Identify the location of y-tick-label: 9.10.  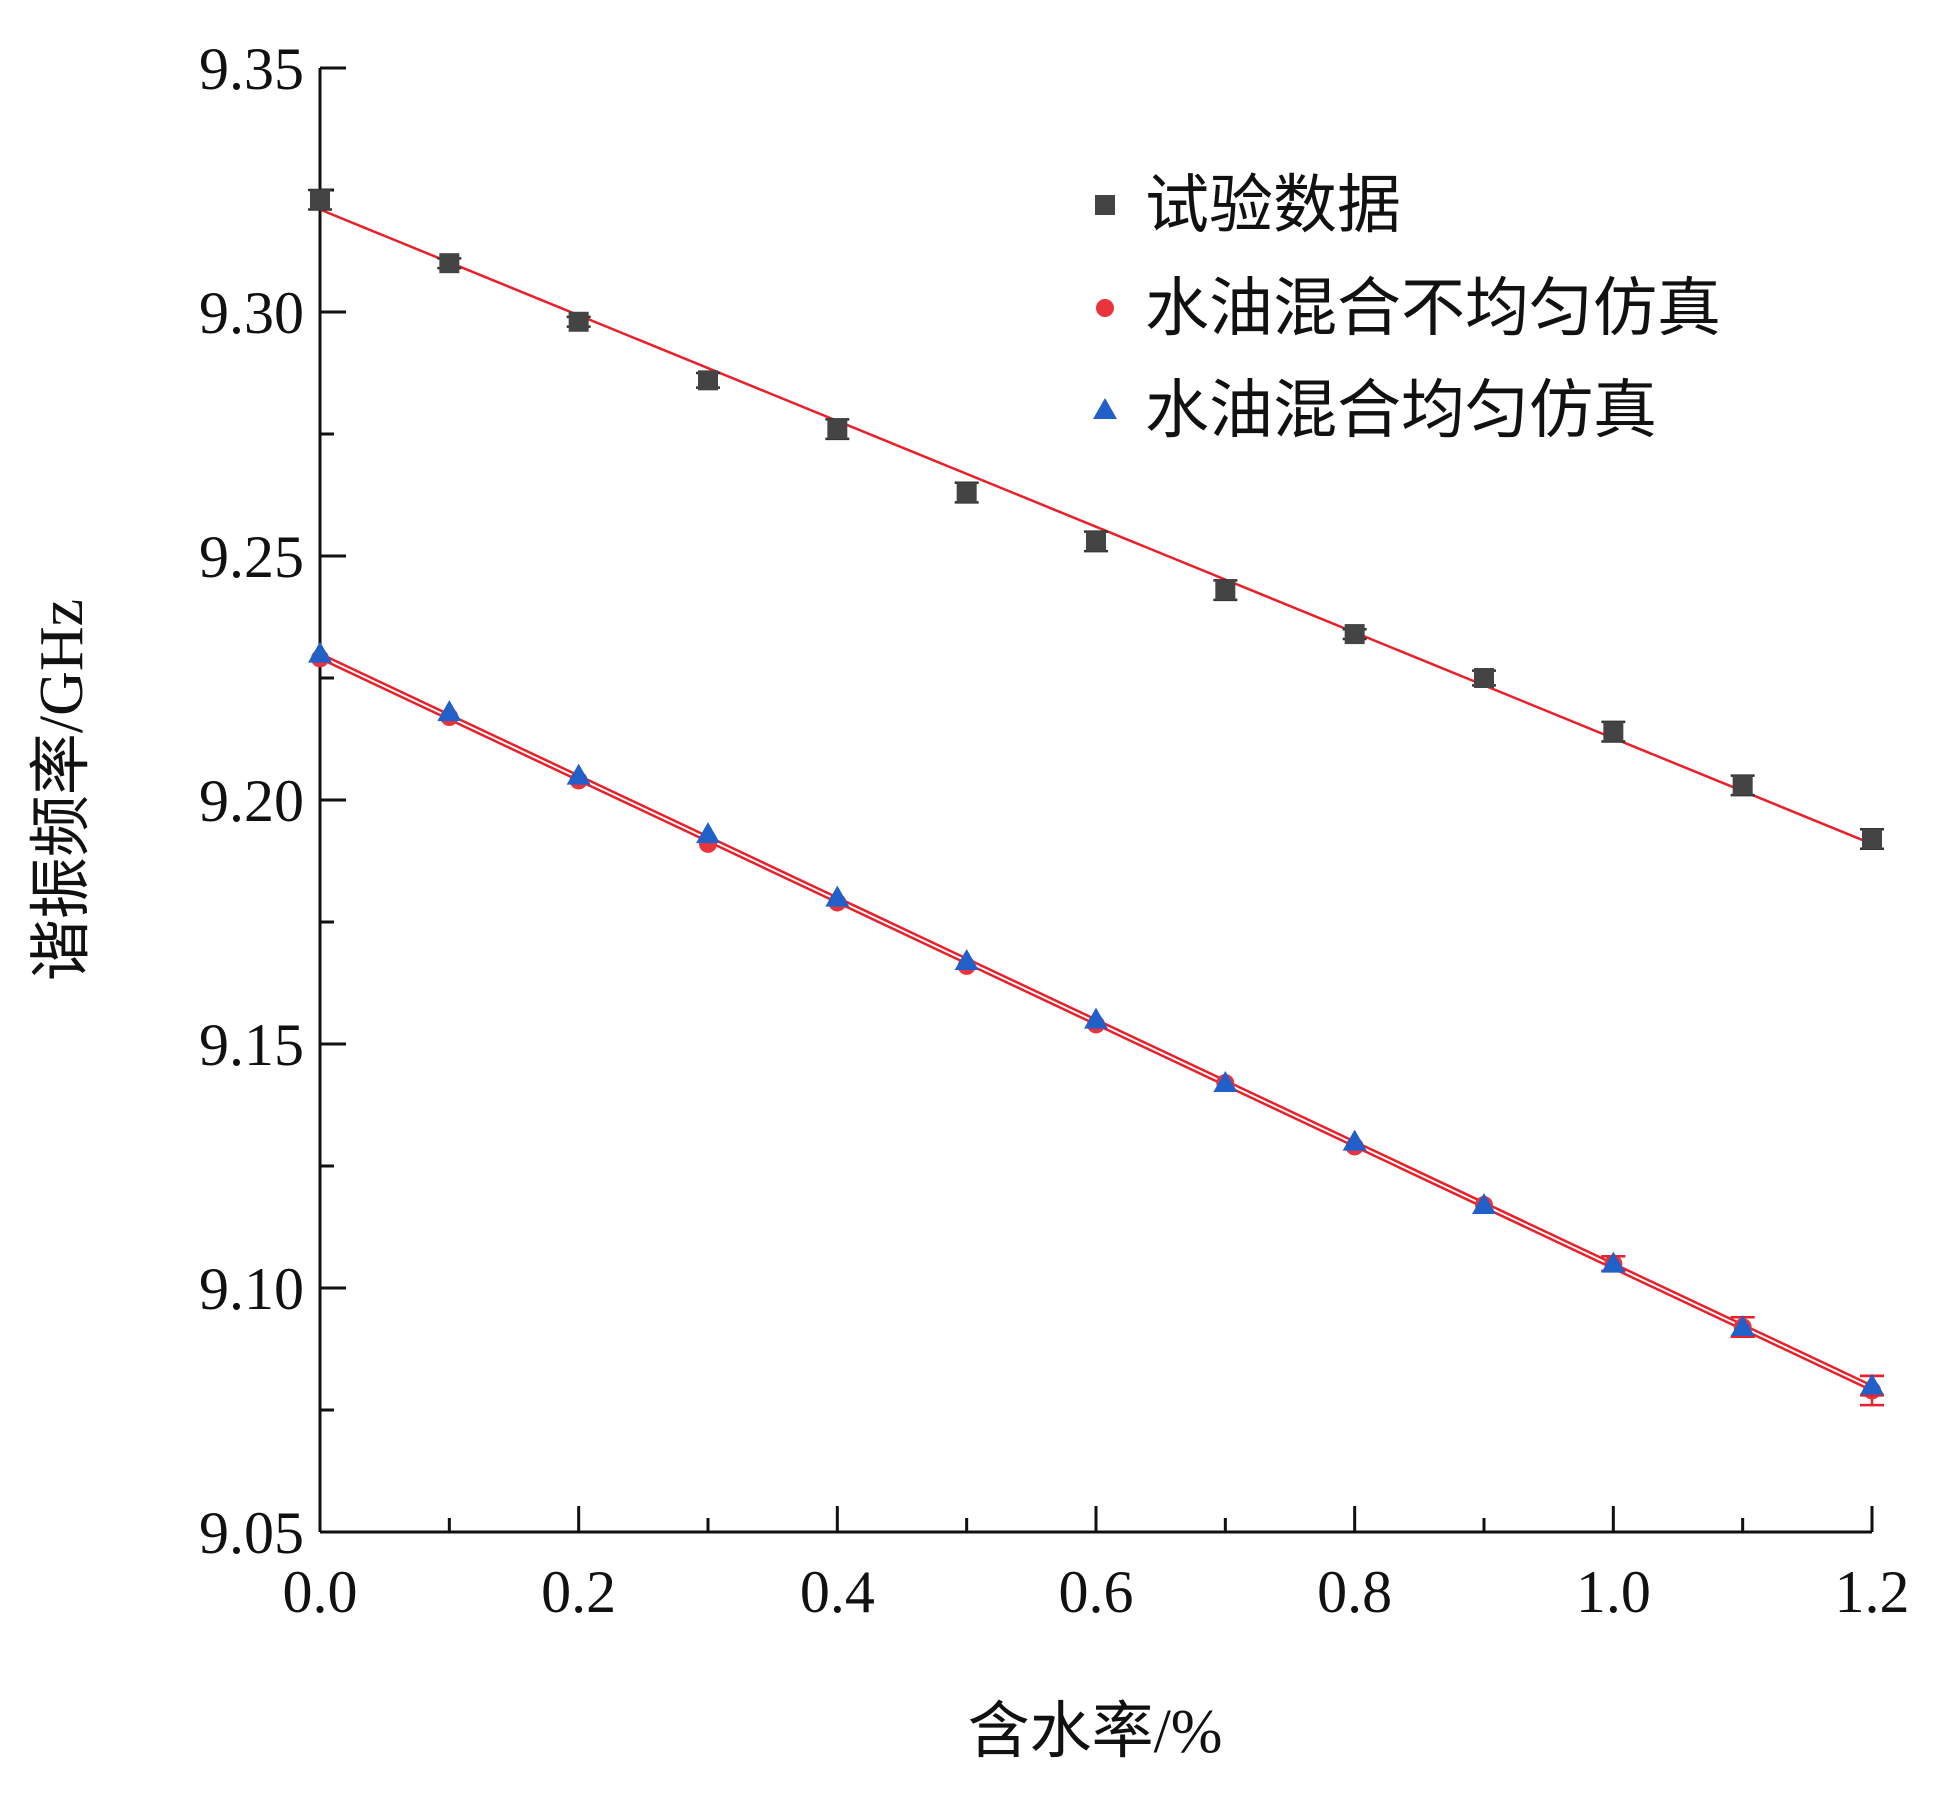
(251, 1289).